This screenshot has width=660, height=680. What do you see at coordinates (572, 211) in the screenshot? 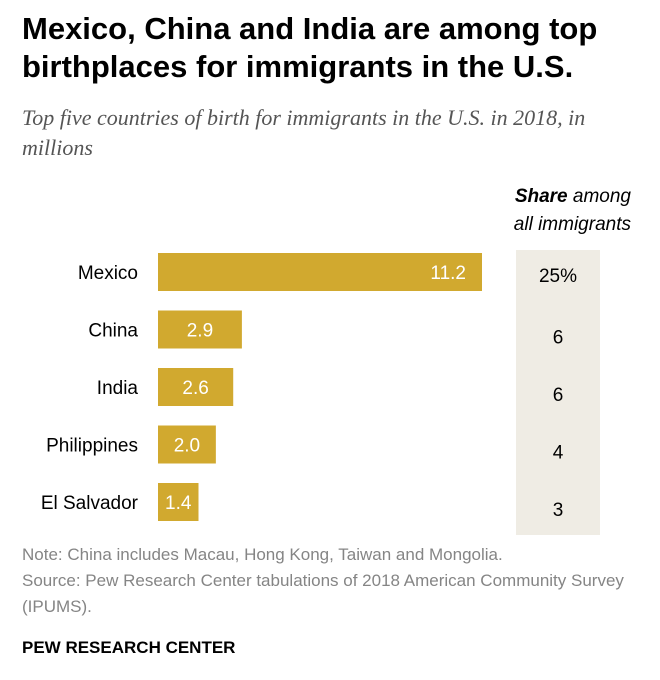
I see `share-column-header: Share among all immigrants` at bounding box center [572, 211].